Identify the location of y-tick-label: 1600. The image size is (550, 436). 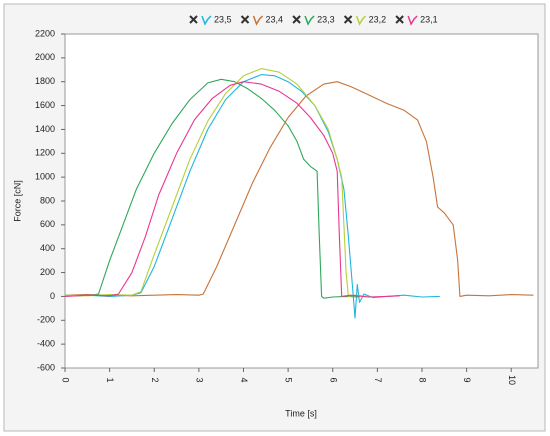
(45, 105).